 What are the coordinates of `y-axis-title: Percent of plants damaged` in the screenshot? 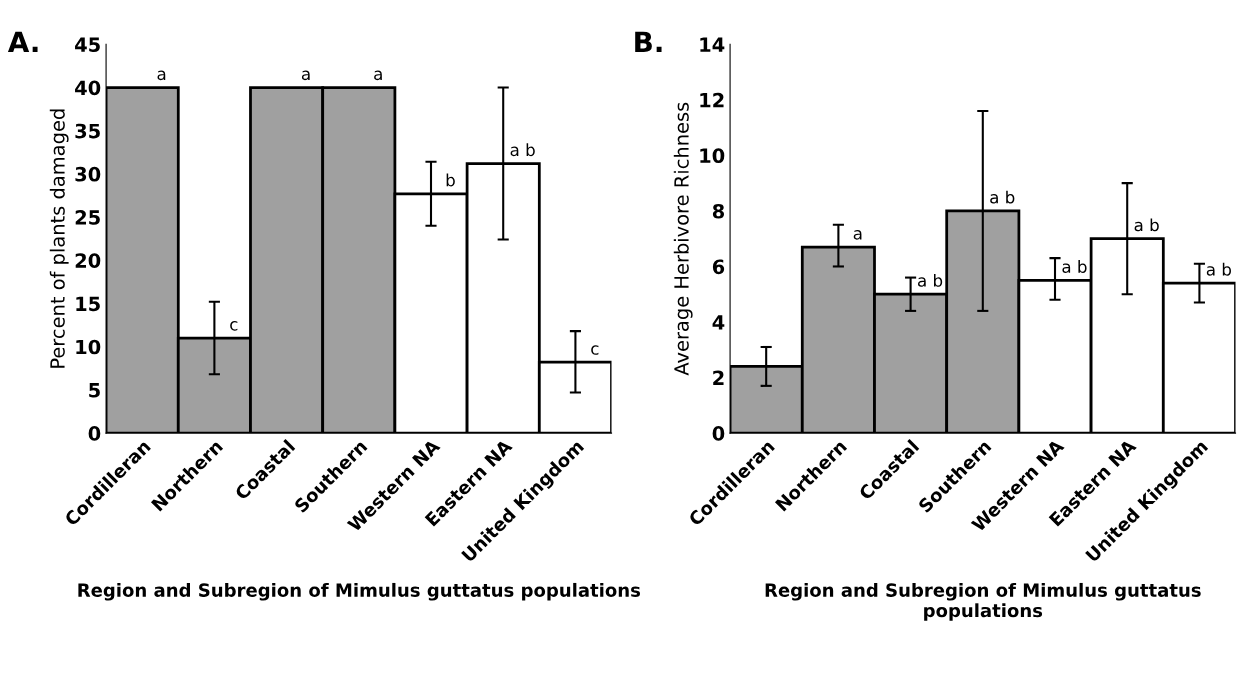 It's located at (59, 238).